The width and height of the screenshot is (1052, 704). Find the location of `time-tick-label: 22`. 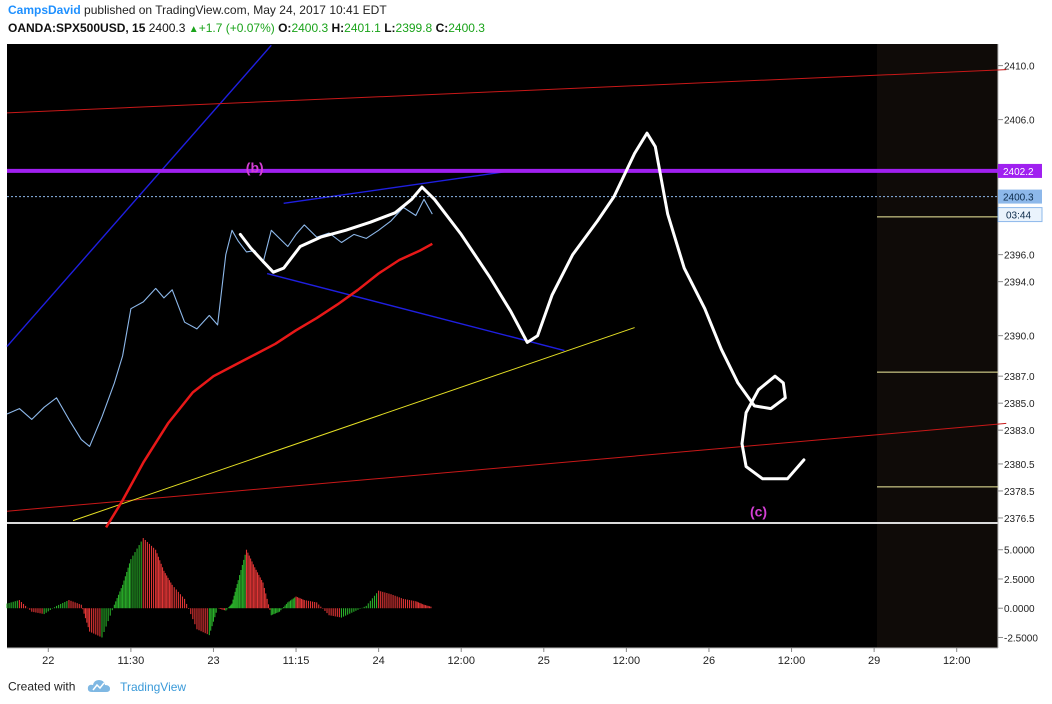

time-tick-label: 22 is located at coordinates (48, 661).